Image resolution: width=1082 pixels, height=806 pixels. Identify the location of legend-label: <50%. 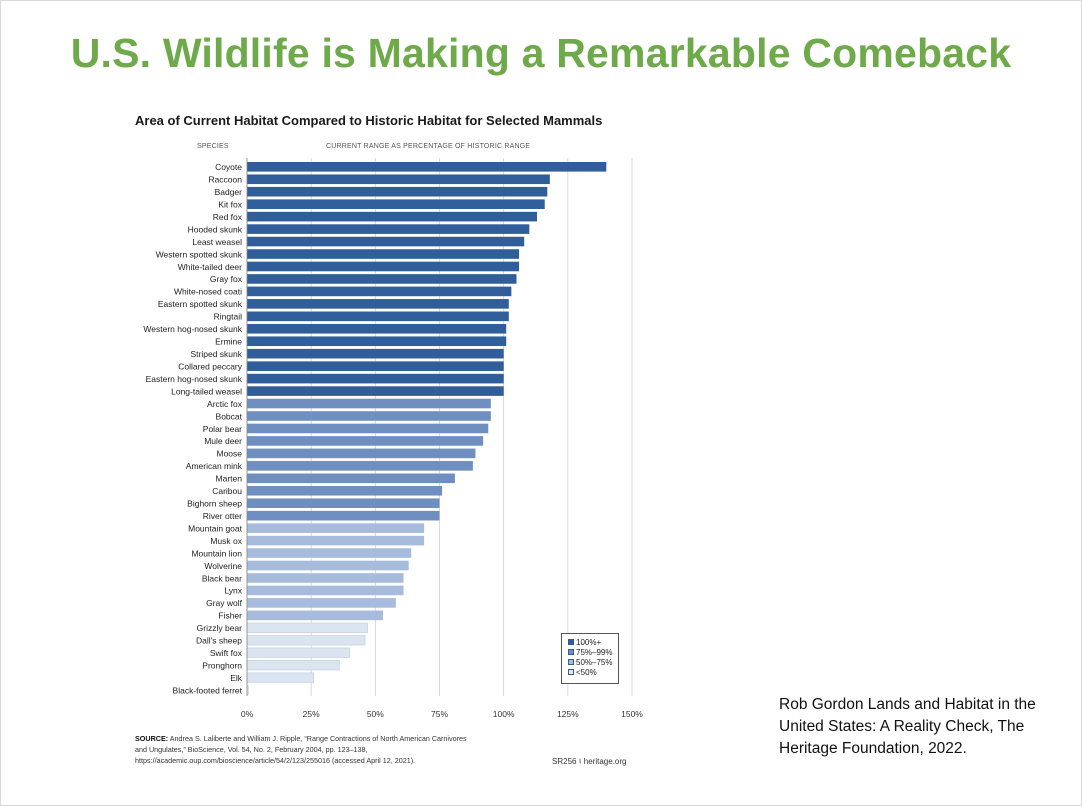
(586, 672).